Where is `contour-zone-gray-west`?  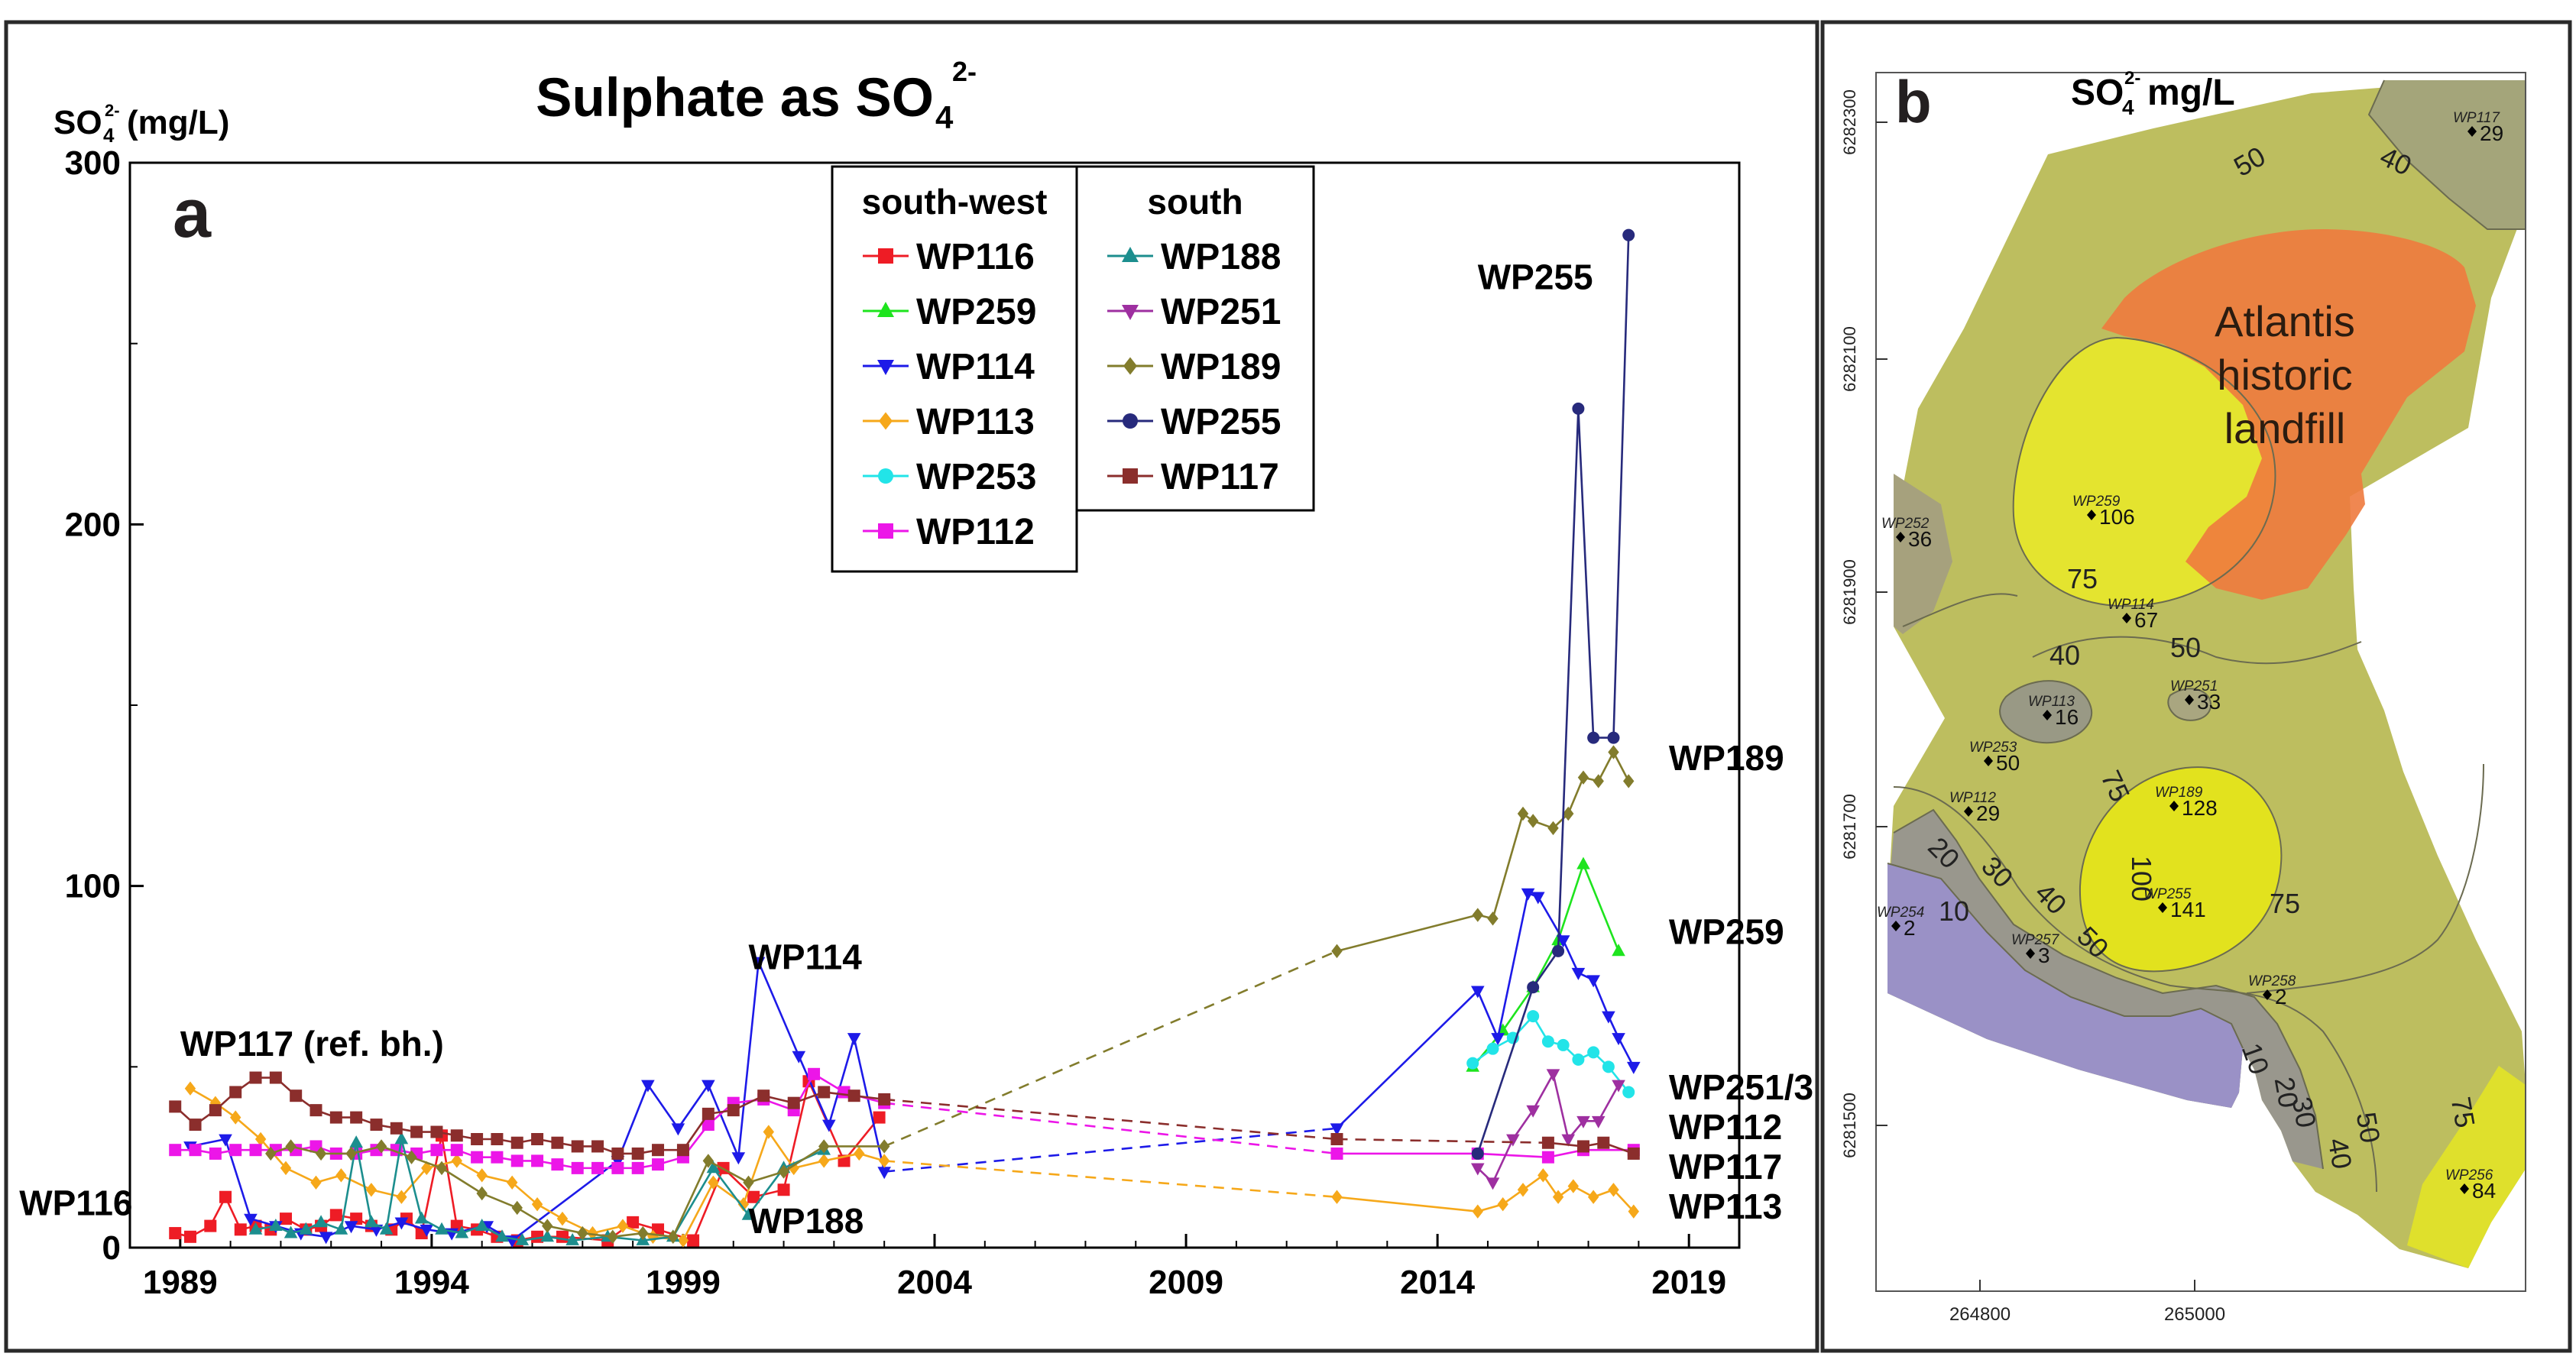 contour-zone-gray-west is located at coordinates (1923, 554).